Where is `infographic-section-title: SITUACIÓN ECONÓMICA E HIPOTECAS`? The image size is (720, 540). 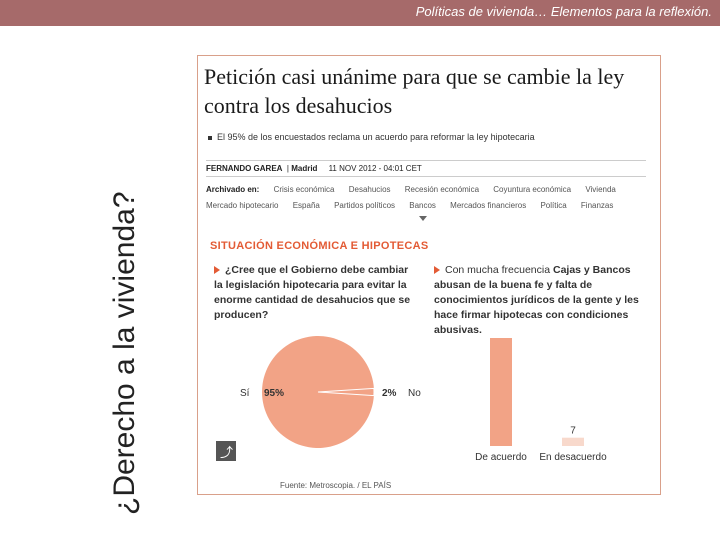 infographic-section-title: SITUACIÓN ECONÓMICA E HIPOTECAS is located at coordinates (319, 246).